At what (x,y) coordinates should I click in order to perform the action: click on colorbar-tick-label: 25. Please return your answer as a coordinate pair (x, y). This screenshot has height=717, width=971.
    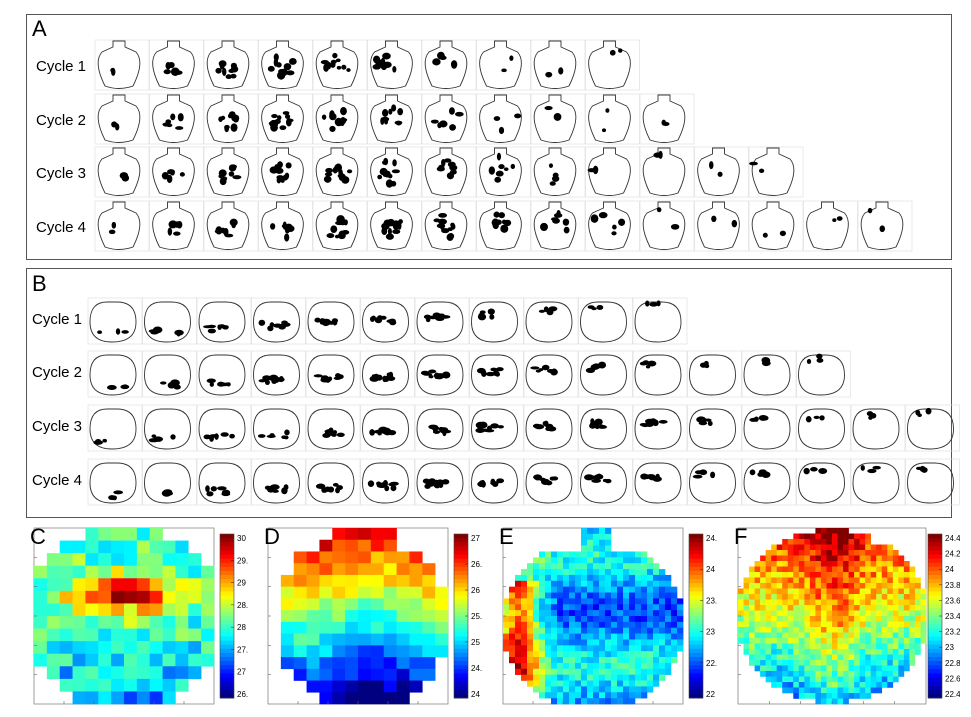
    Looking at the image, I should click on (475, 642).